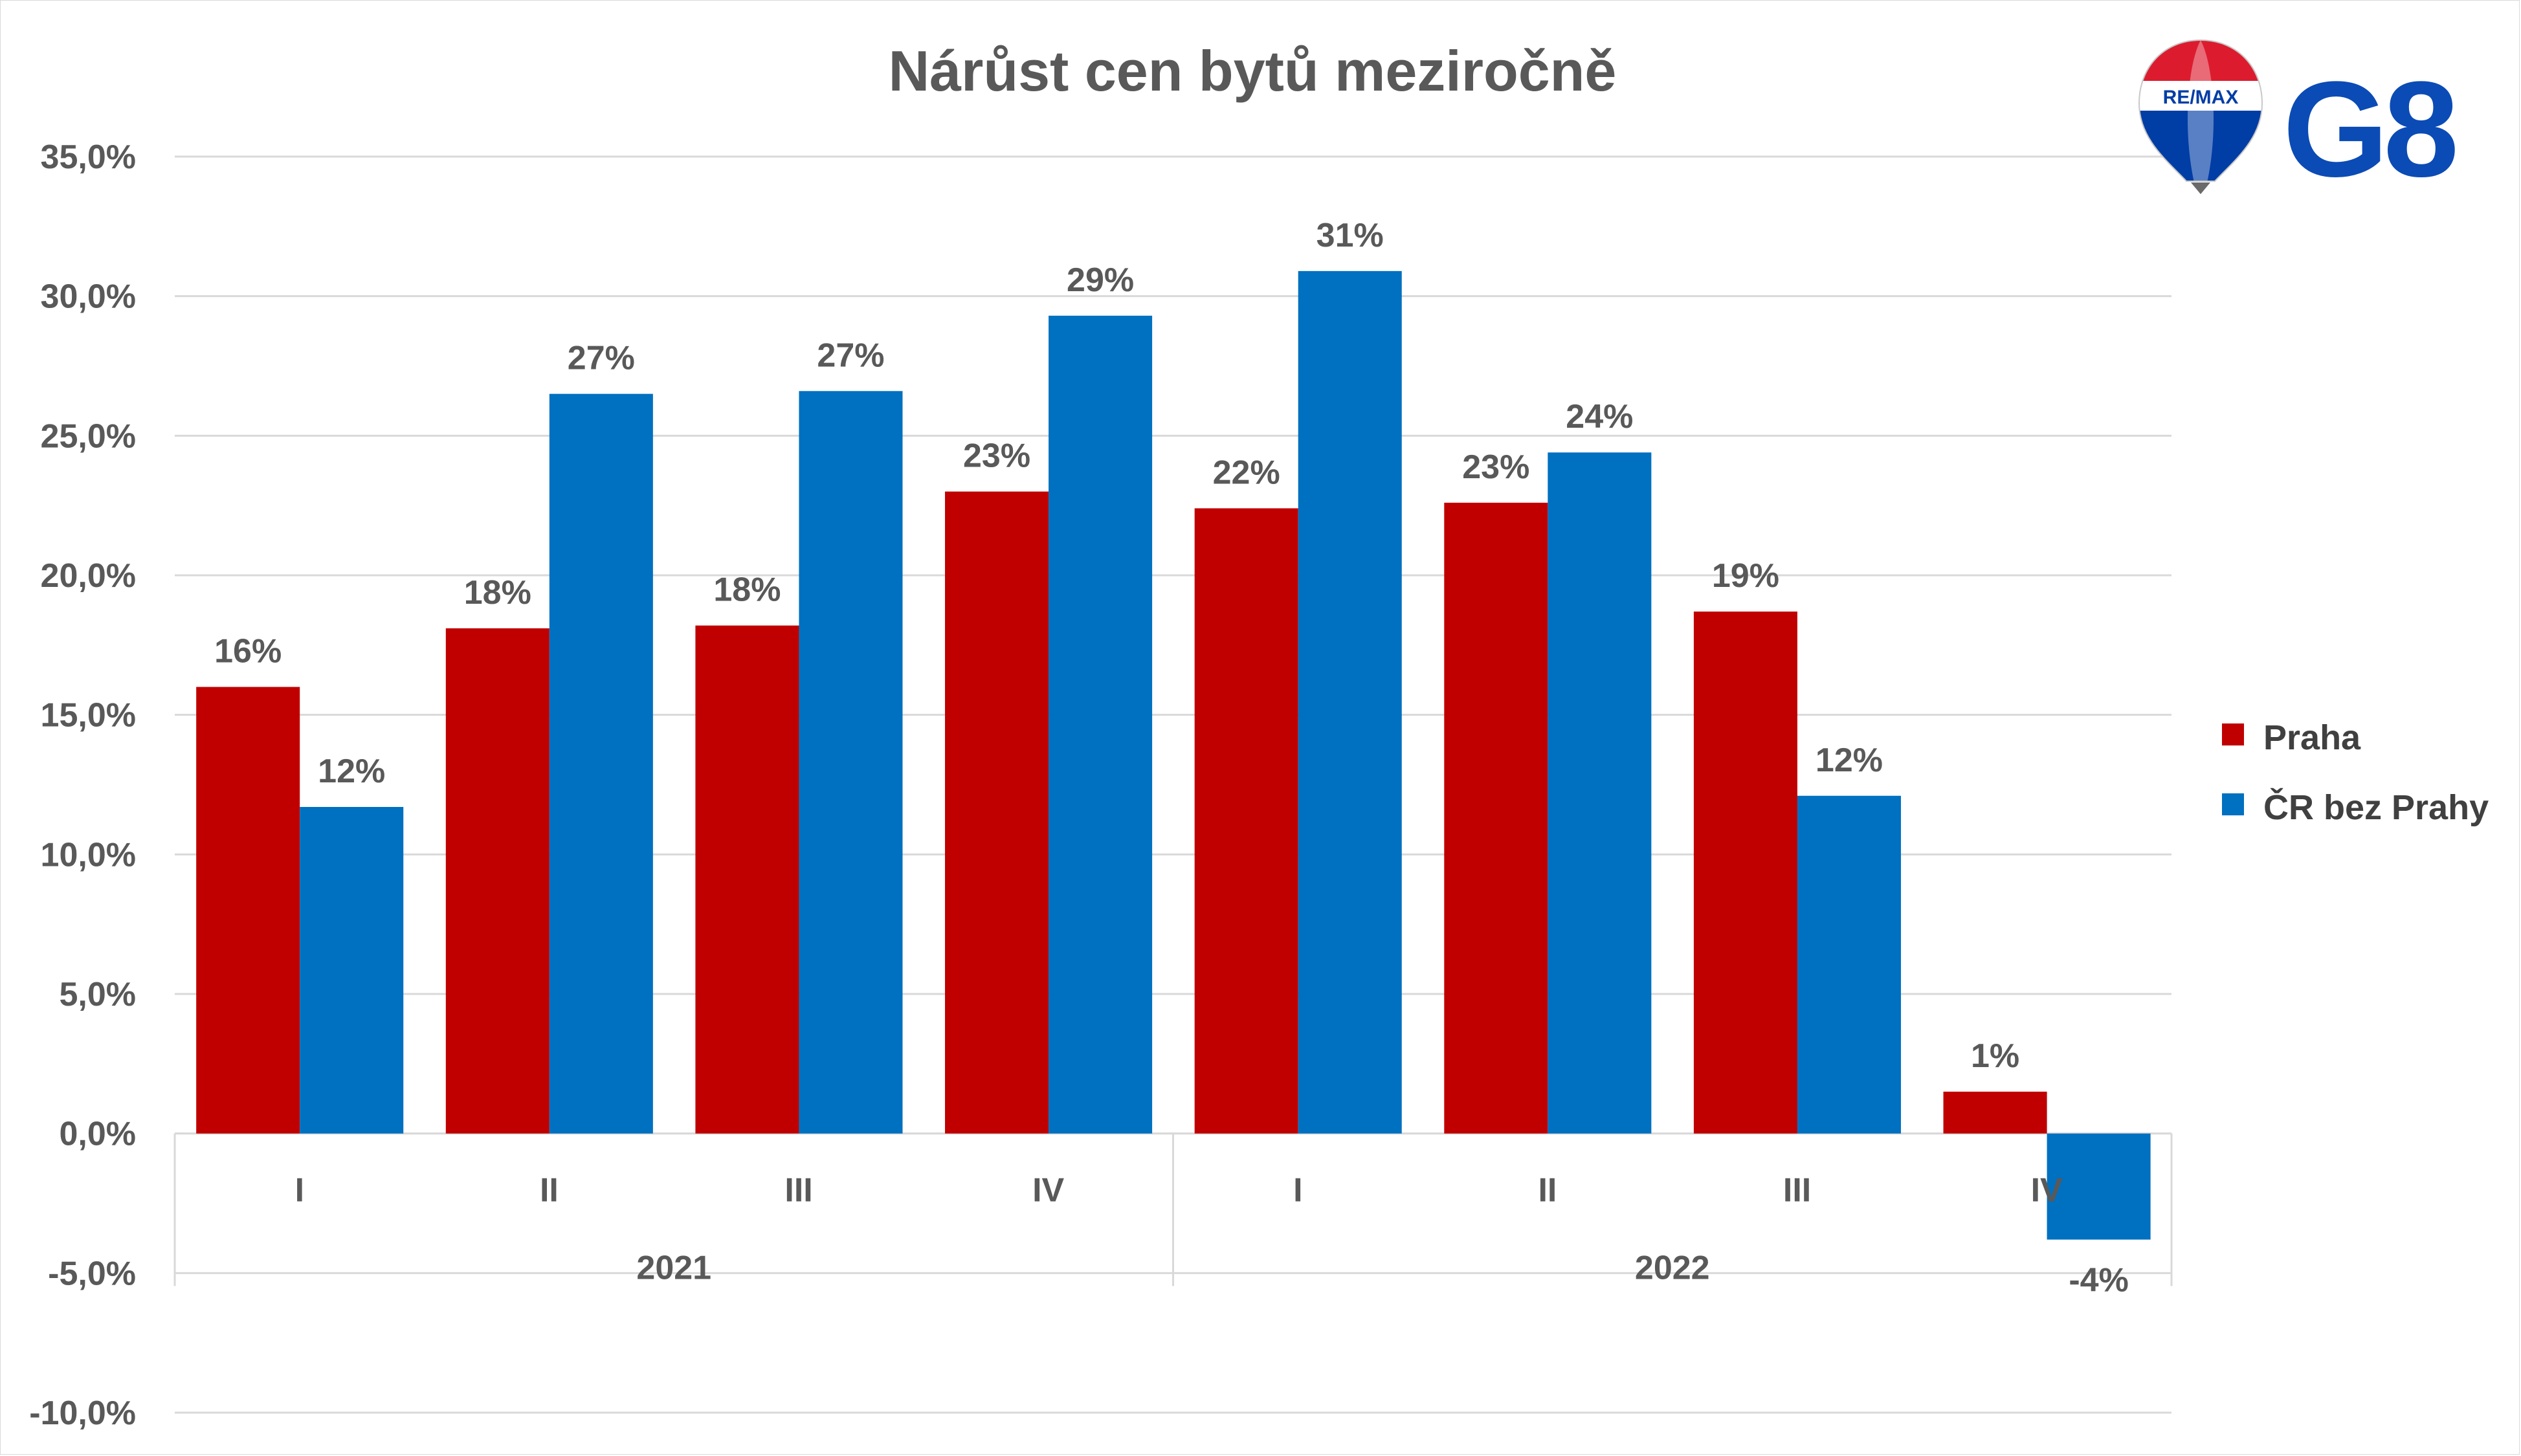 This screenshot has width=2521, height=1456. What do you see at coordinates (1672, 1268) in the screenshot?
I see `x-group-label: 2022` at bounding box center [1672, 1268].